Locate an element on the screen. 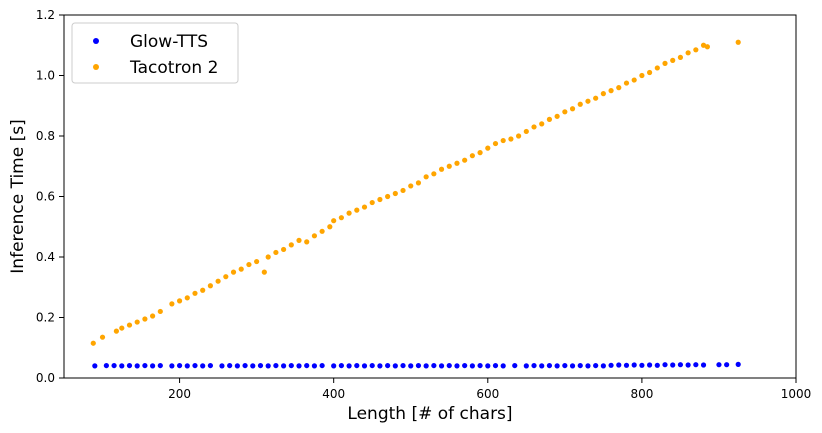  legend-frame is located at coordinates (155, 53).